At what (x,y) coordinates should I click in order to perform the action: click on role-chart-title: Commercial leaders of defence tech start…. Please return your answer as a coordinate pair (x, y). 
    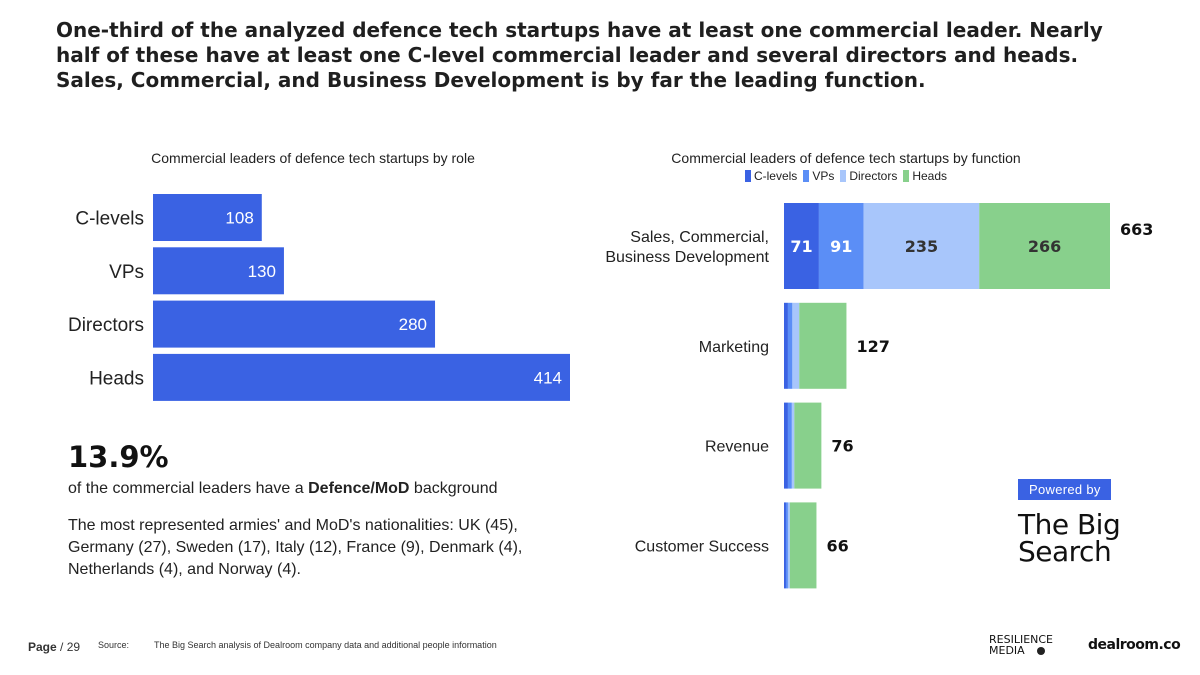
    Looking at the image, I should click on (313, 158).